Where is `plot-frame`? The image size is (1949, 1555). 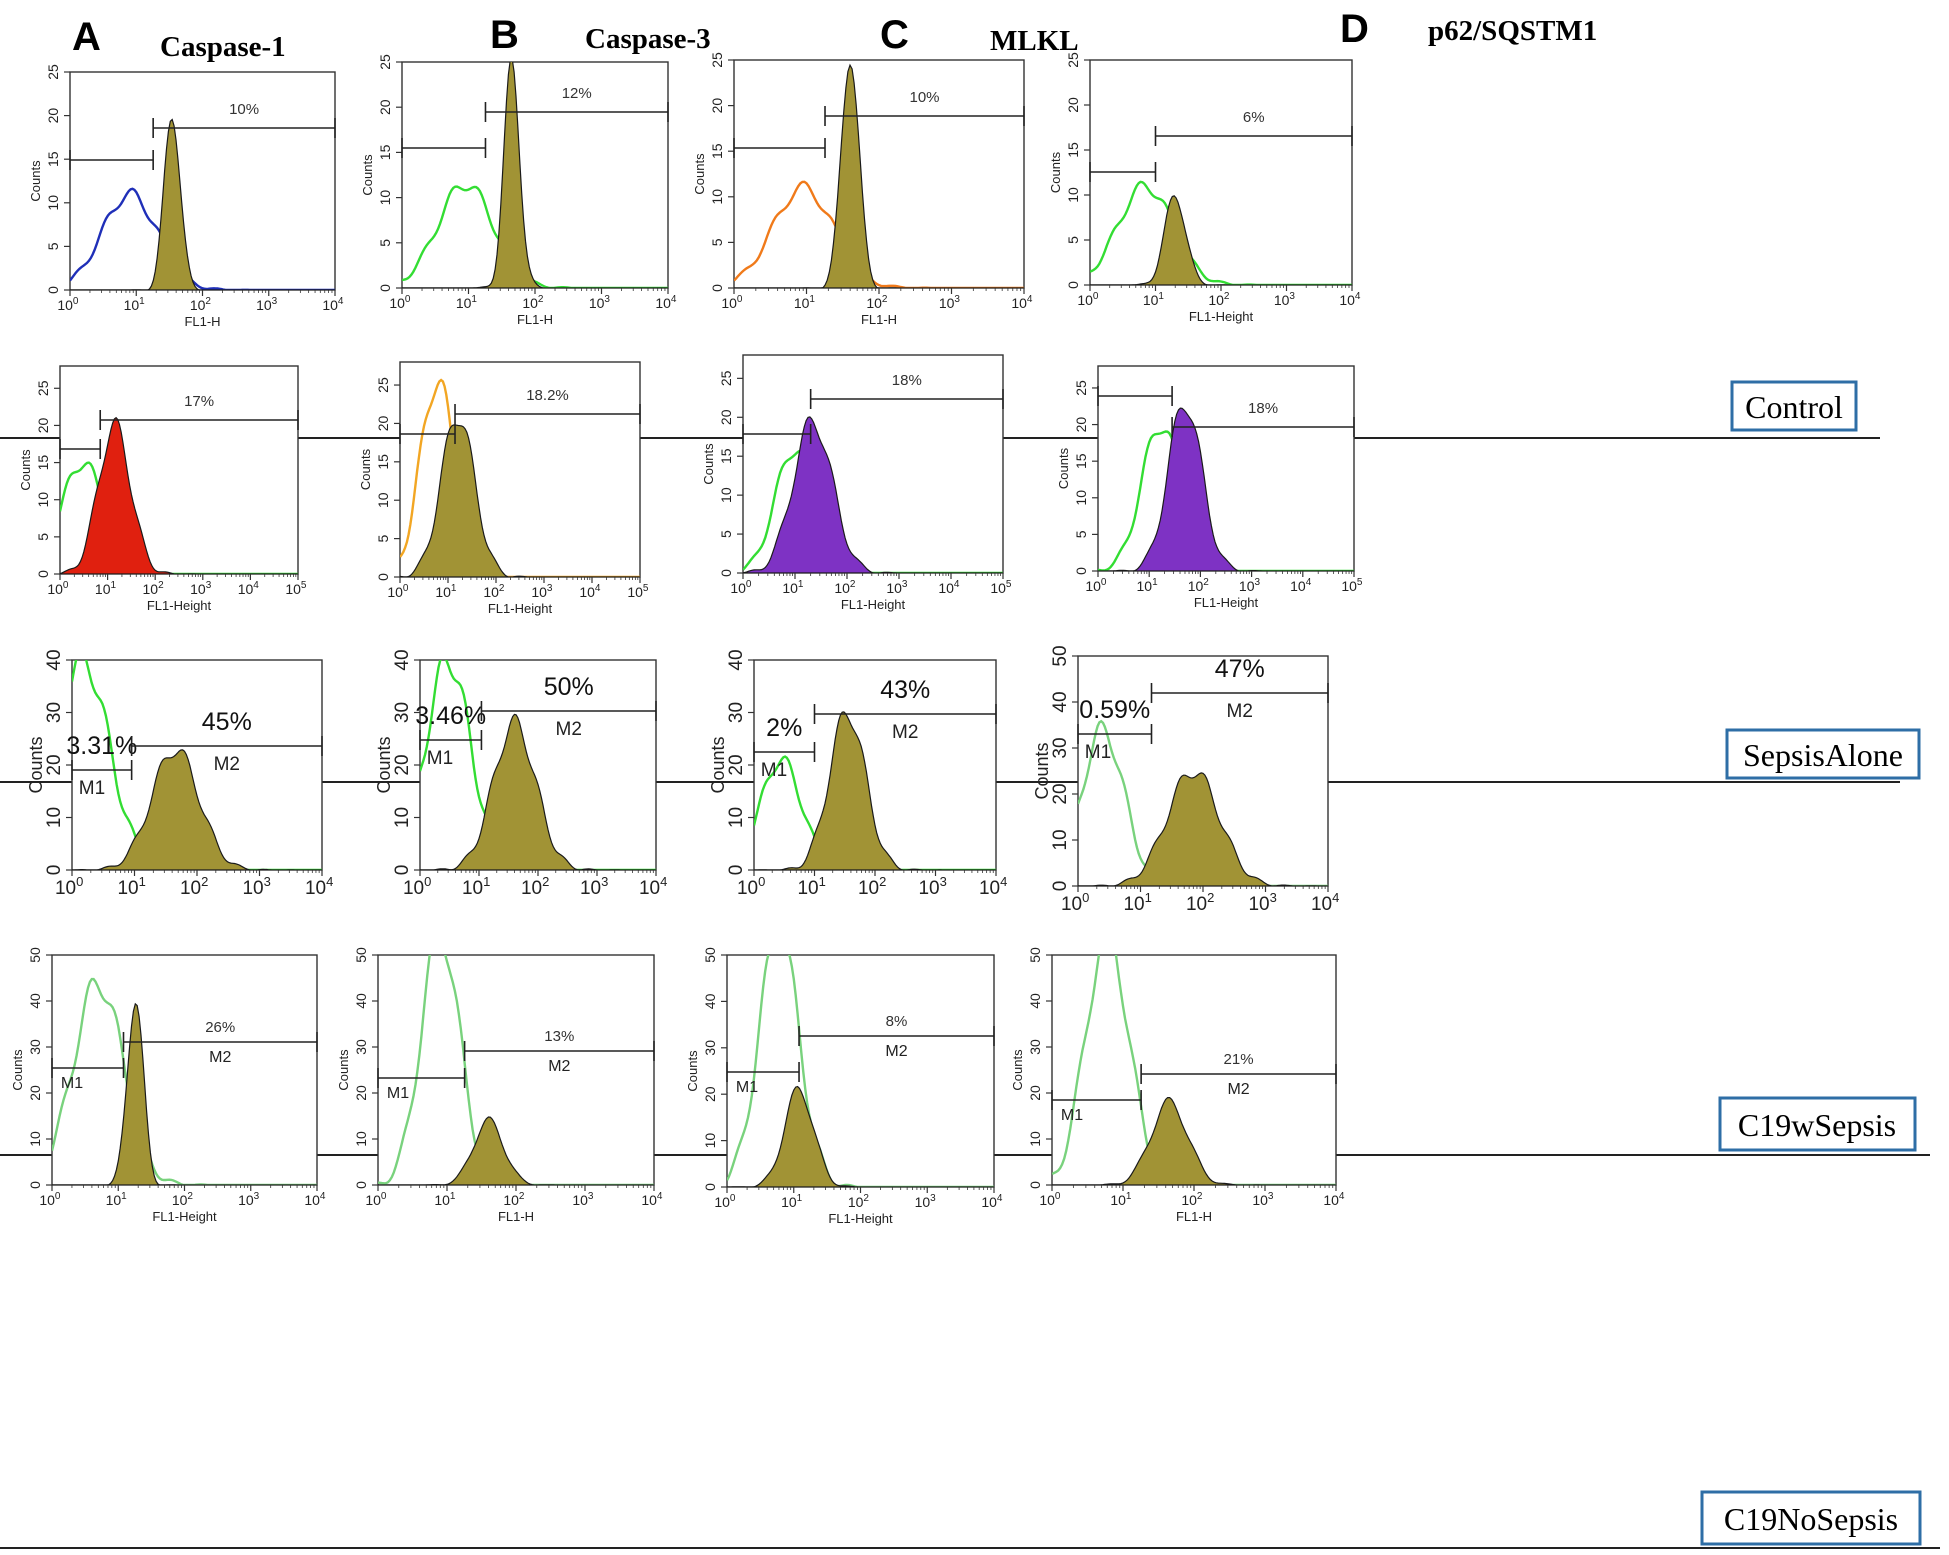
plot-frame is located at coordinates (1194, 1070).